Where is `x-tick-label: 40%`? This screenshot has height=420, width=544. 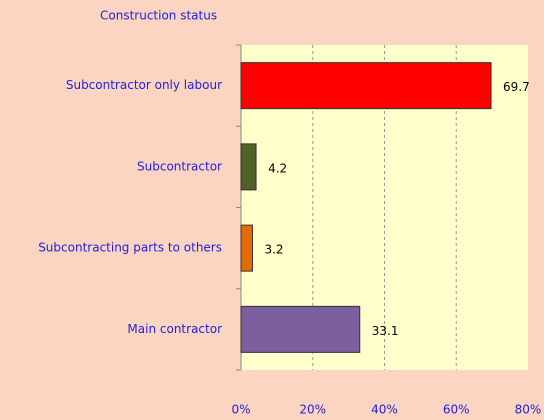 x-tick-label: 40% is located at coordinates (384, 410).